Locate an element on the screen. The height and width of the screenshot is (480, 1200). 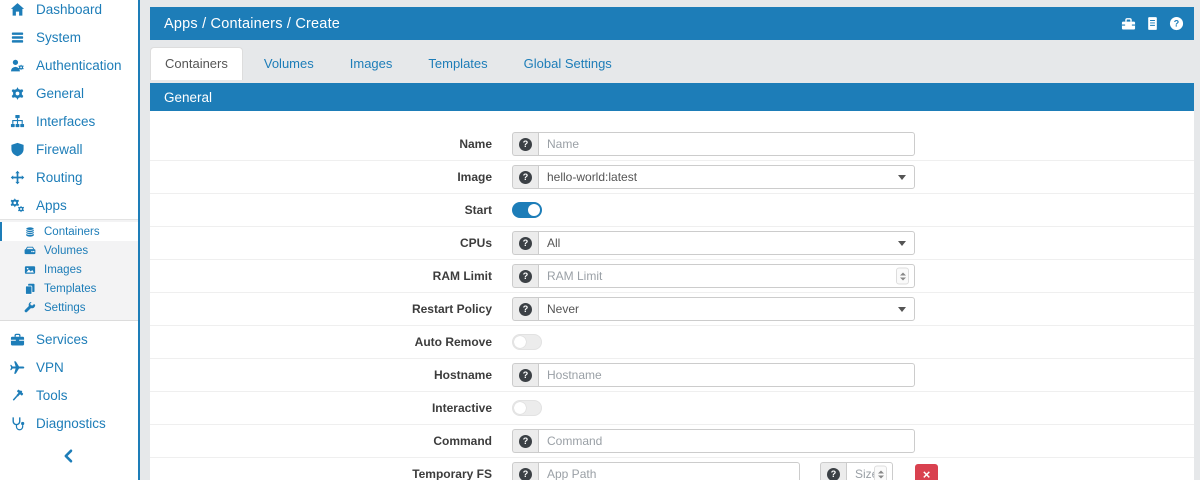
user-gear-icon is located at coordinates (17, 65).